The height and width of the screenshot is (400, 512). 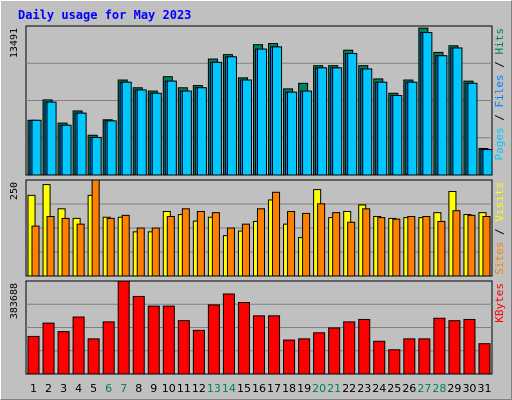 I want to click on day-label-28: 28, so click(x=439, y=388).